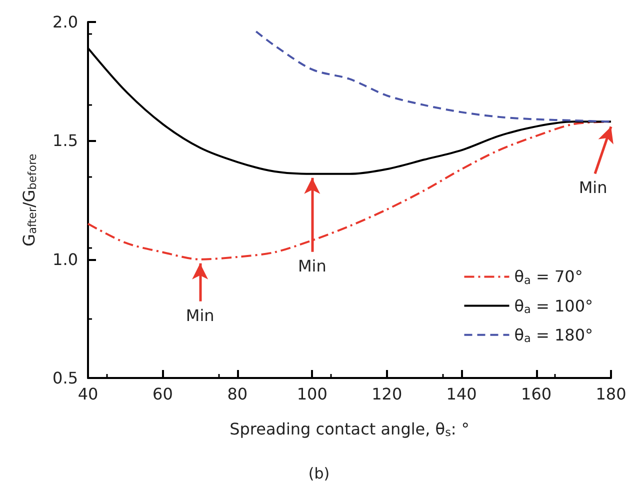  Describe the element at coordinates (536, 394) in the screenshot. I see `x-tick-label: 160` at that location.